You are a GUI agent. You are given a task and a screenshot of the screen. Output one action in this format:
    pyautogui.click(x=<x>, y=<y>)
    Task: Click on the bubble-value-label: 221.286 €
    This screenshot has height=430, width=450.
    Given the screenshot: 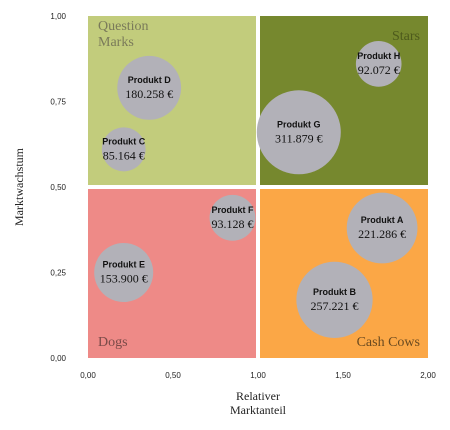 What is the action you would take?
    pyautogui.click(x=382, y=234)
    